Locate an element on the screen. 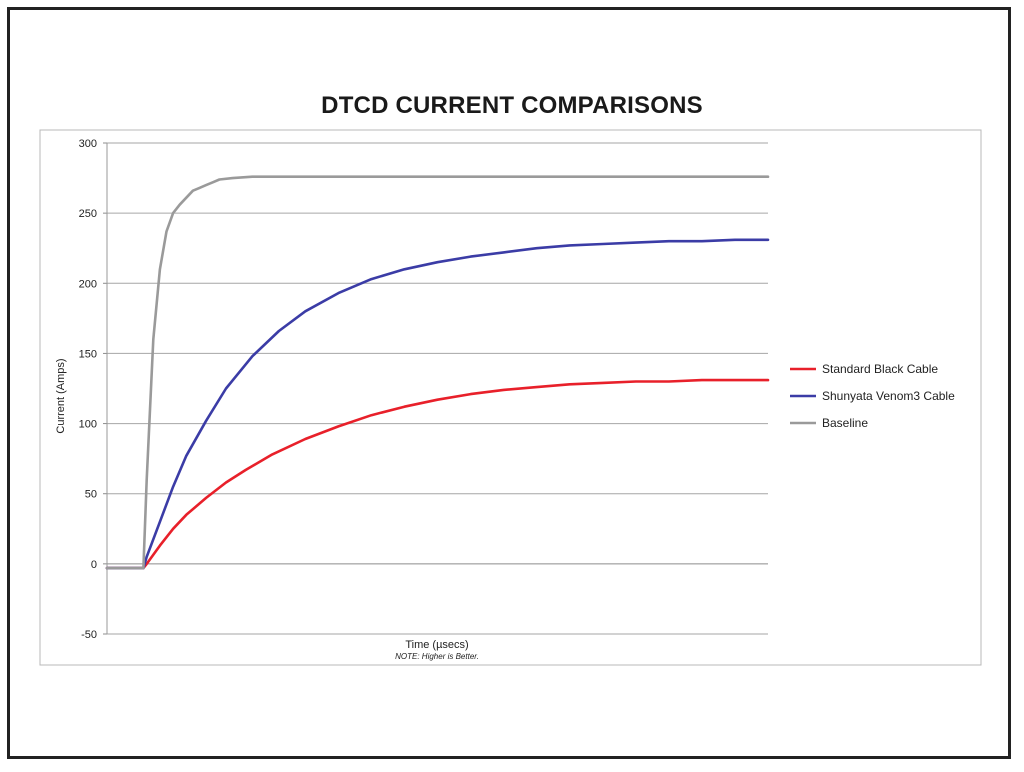 This screenshot has width=1024, height=772. y-tick-label: 250 is located at coordinates (88, 214).